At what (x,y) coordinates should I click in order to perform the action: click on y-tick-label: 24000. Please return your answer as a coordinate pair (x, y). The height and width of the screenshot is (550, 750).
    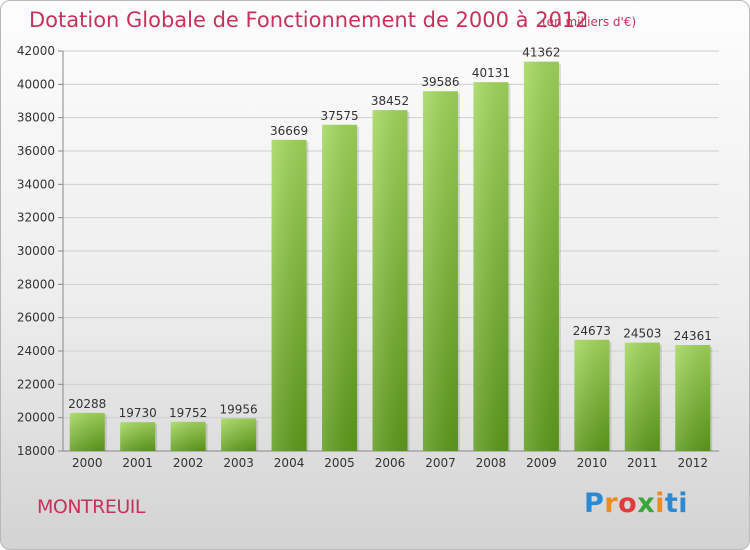
    Looking at the image, I should click on (36, 351).